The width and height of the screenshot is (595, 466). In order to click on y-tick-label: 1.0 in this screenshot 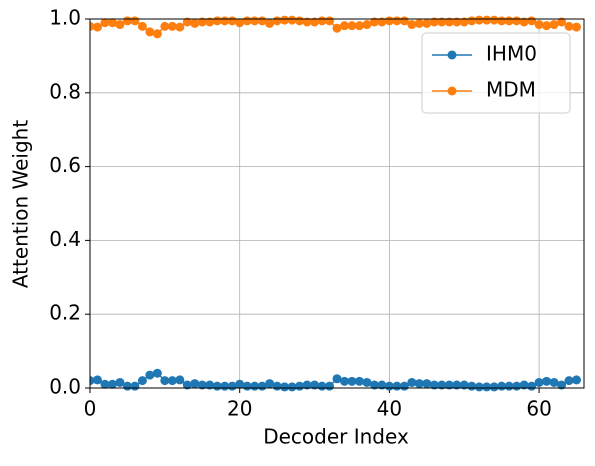, I will do `click(65, 18)`.